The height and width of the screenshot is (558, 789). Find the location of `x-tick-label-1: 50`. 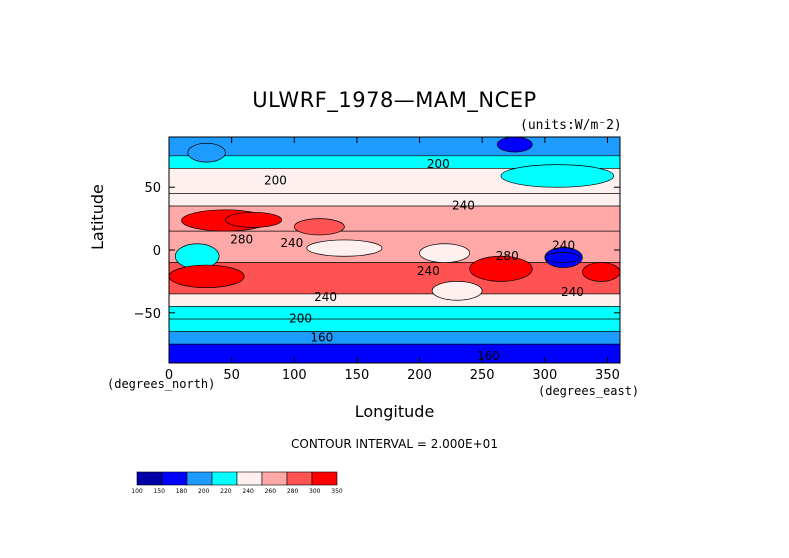

x-tick-label-1: 50 is located at coordinates (231, 375).